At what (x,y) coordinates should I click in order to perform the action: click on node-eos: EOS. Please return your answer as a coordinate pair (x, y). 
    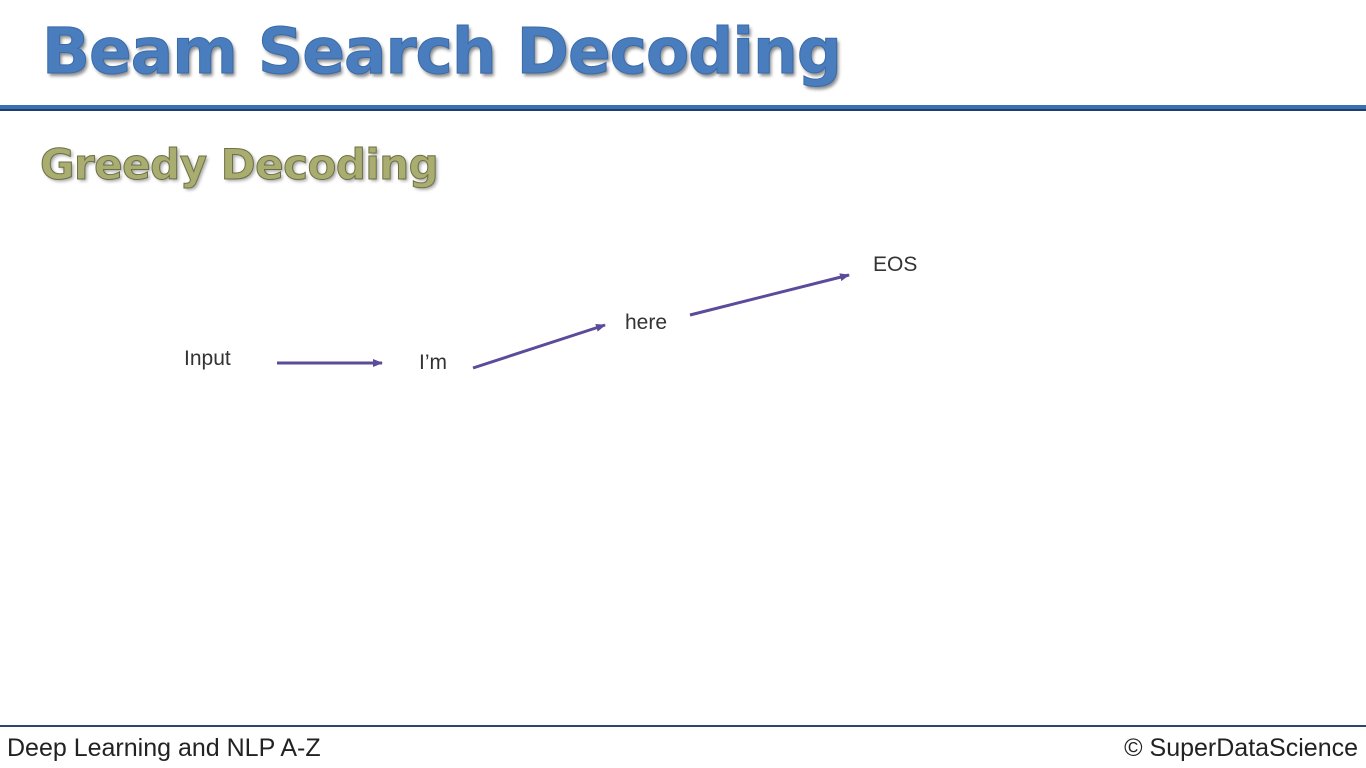
    Looking at the image, I should click on (895, 264).